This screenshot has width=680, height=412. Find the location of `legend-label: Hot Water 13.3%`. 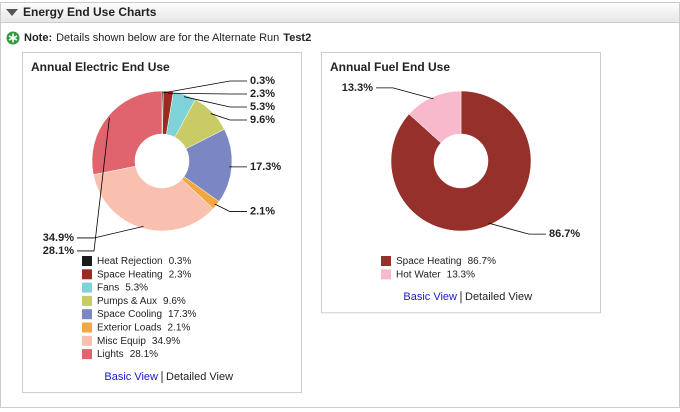

legend-label: Hot Water 13.3% is located at coordinates (435, 274).